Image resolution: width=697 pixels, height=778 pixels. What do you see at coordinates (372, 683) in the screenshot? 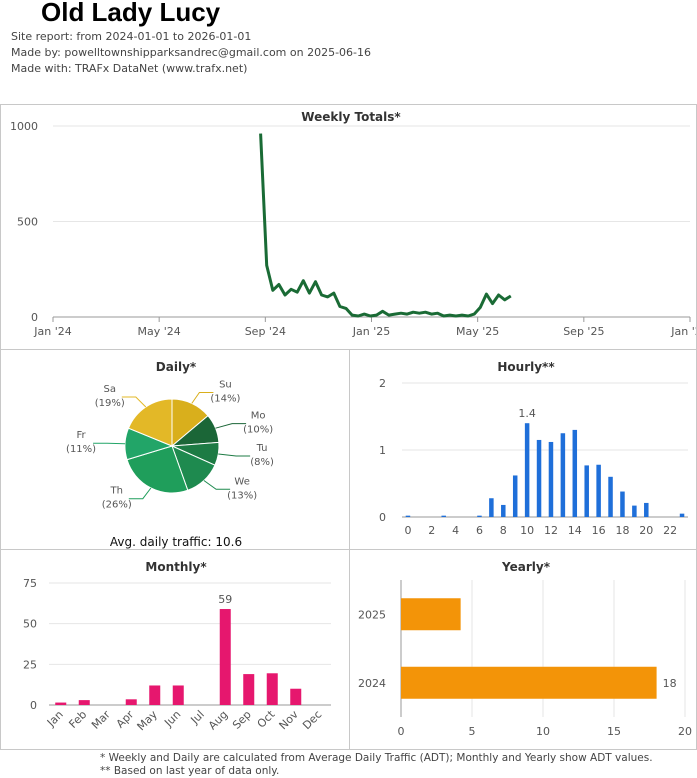
I see `yearly-y-tick-label: 2024` at bounding box center [372, 683].